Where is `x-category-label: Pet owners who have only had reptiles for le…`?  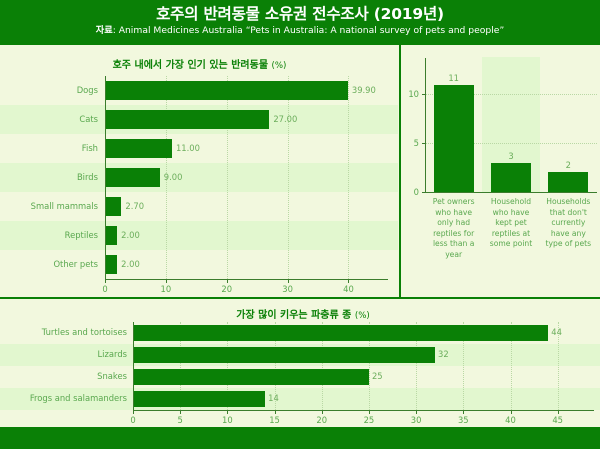 x-category-label: Pet owners who have only had reptiles for le… is located at coordinates (453, 228).